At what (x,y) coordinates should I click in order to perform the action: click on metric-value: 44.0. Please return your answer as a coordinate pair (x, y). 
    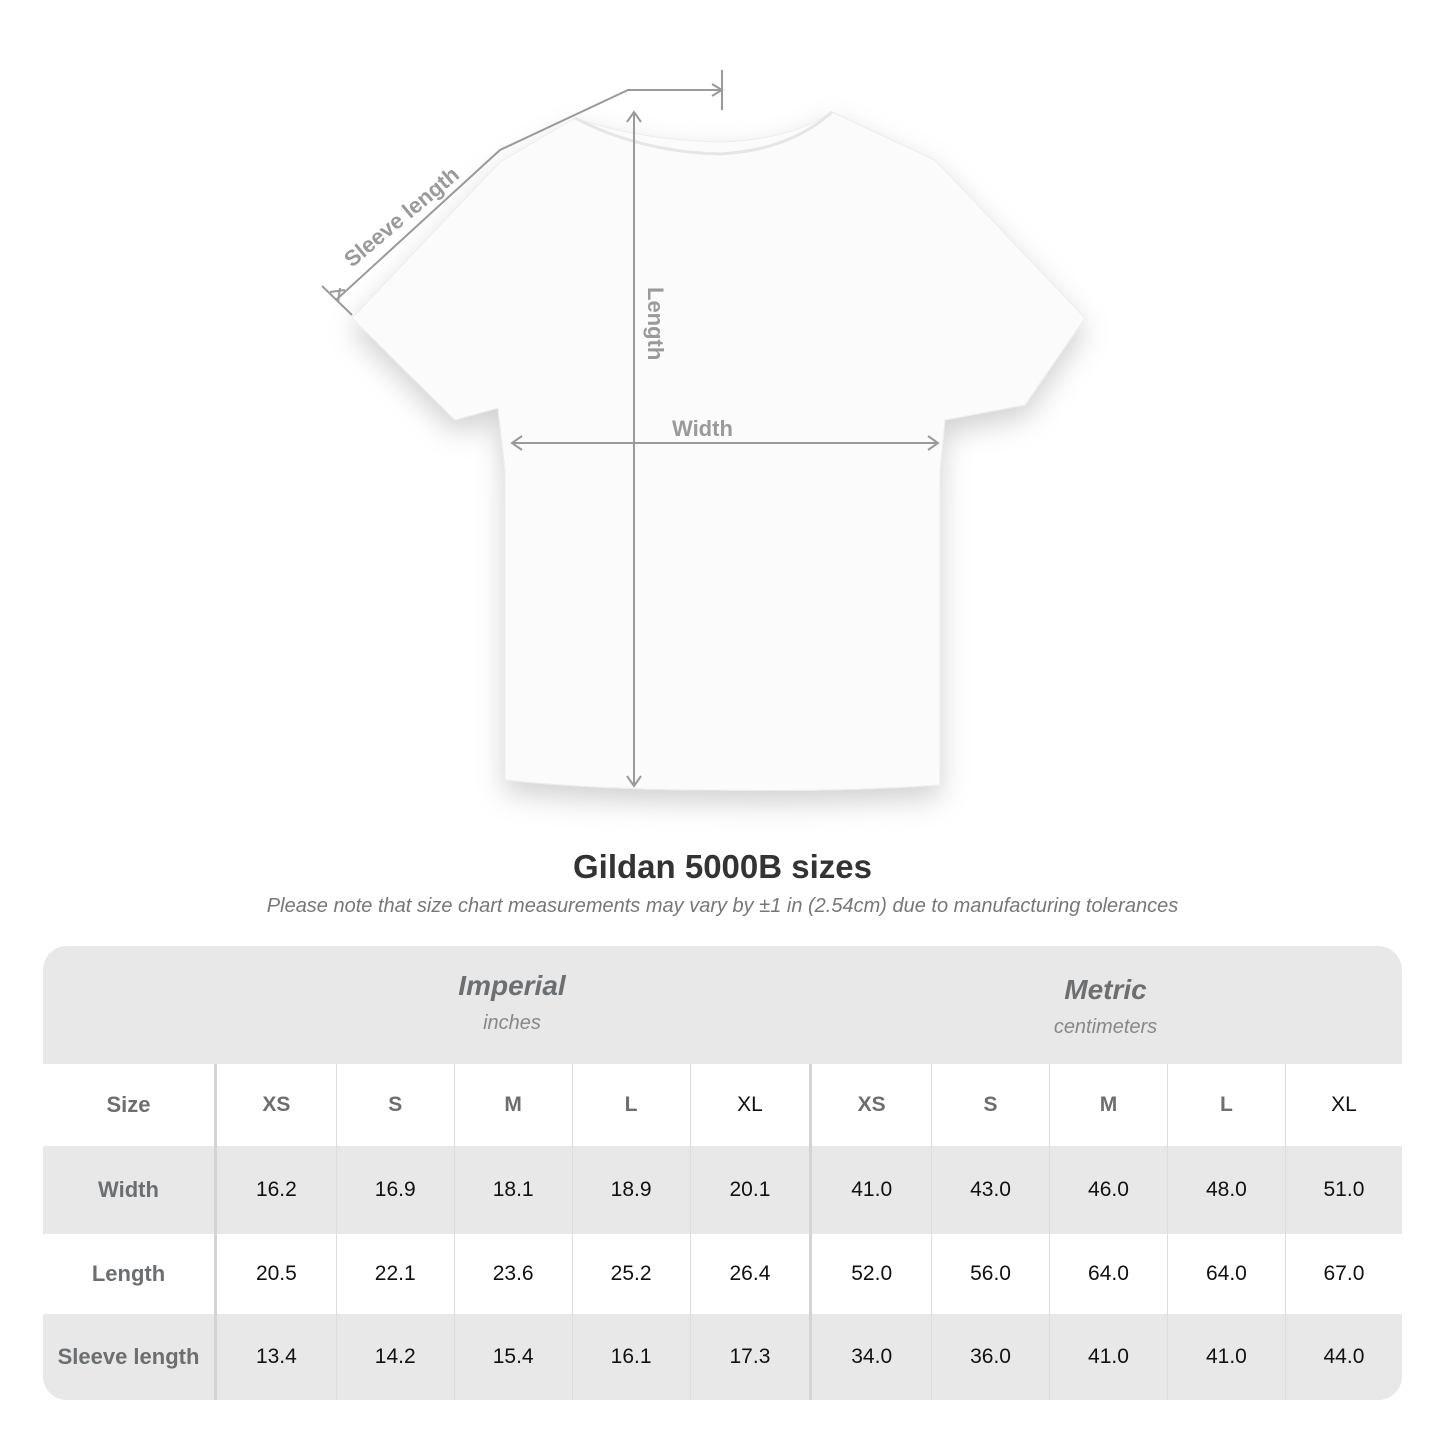
    Looking at the image, I should click on (1343, 1357).